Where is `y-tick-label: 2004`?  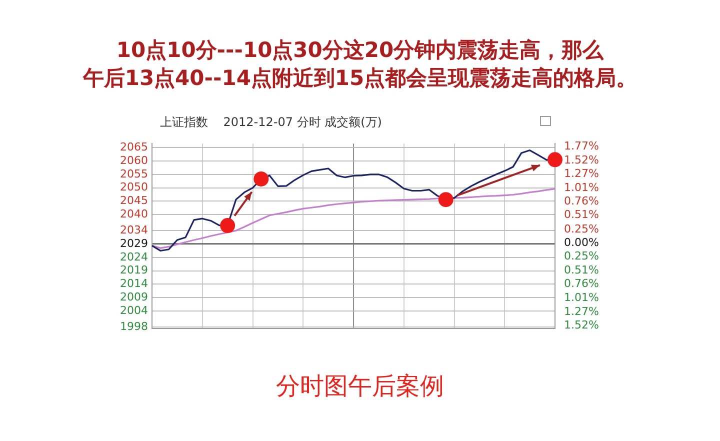
y-tick-label: 2004 is located at coordinates (134, 310).